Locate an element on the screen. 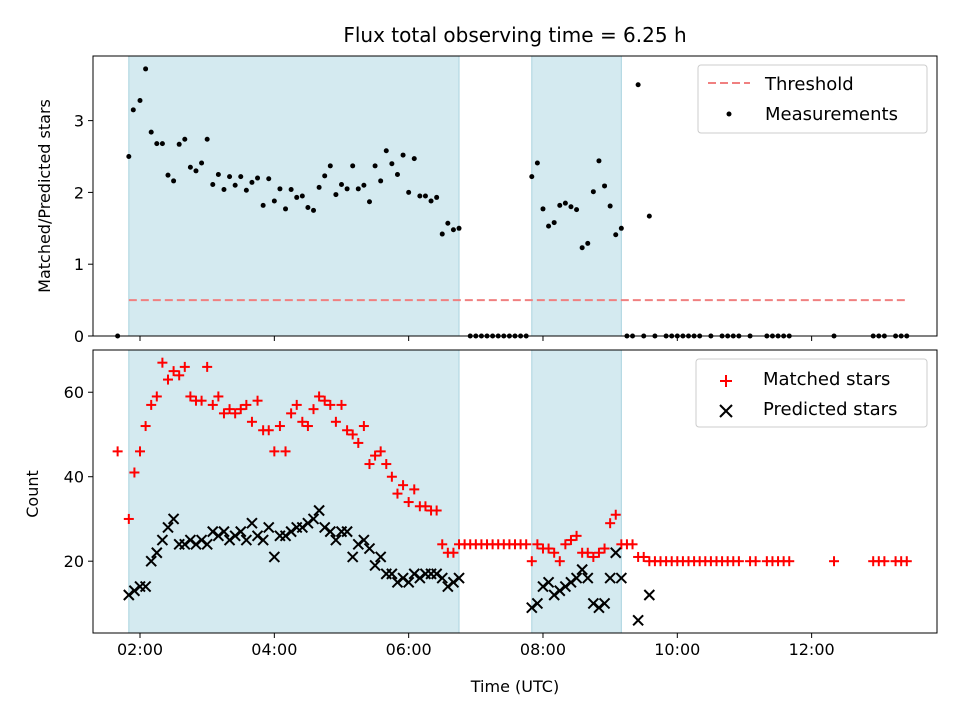 The width and height of the screenshot is (960, 720). top-y-axis-label: Matched/Predicted stars is located at coordinates (44, 196).